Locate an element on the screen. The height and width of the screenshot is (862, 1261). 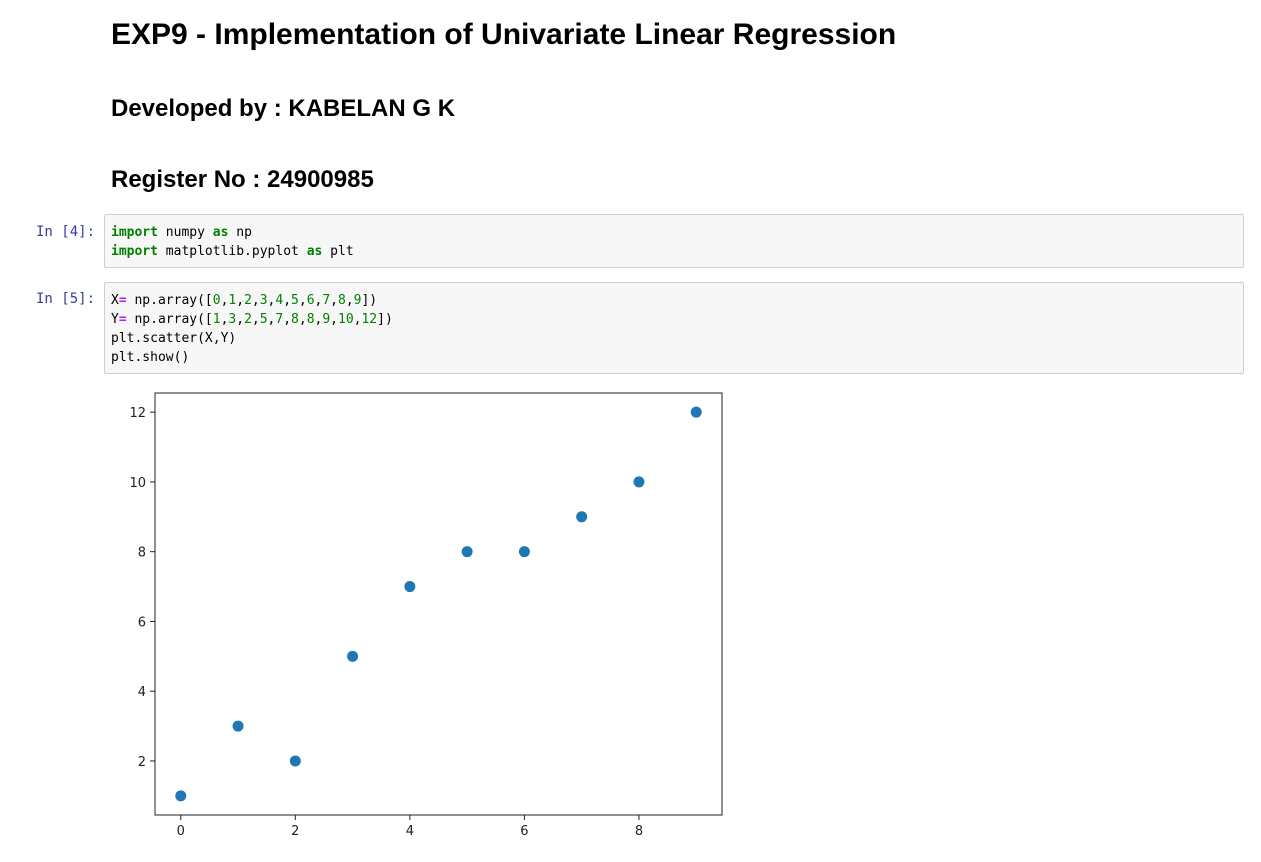
code-line: import matplotlib.pyplot as plt is located at coordinates (677, 251).